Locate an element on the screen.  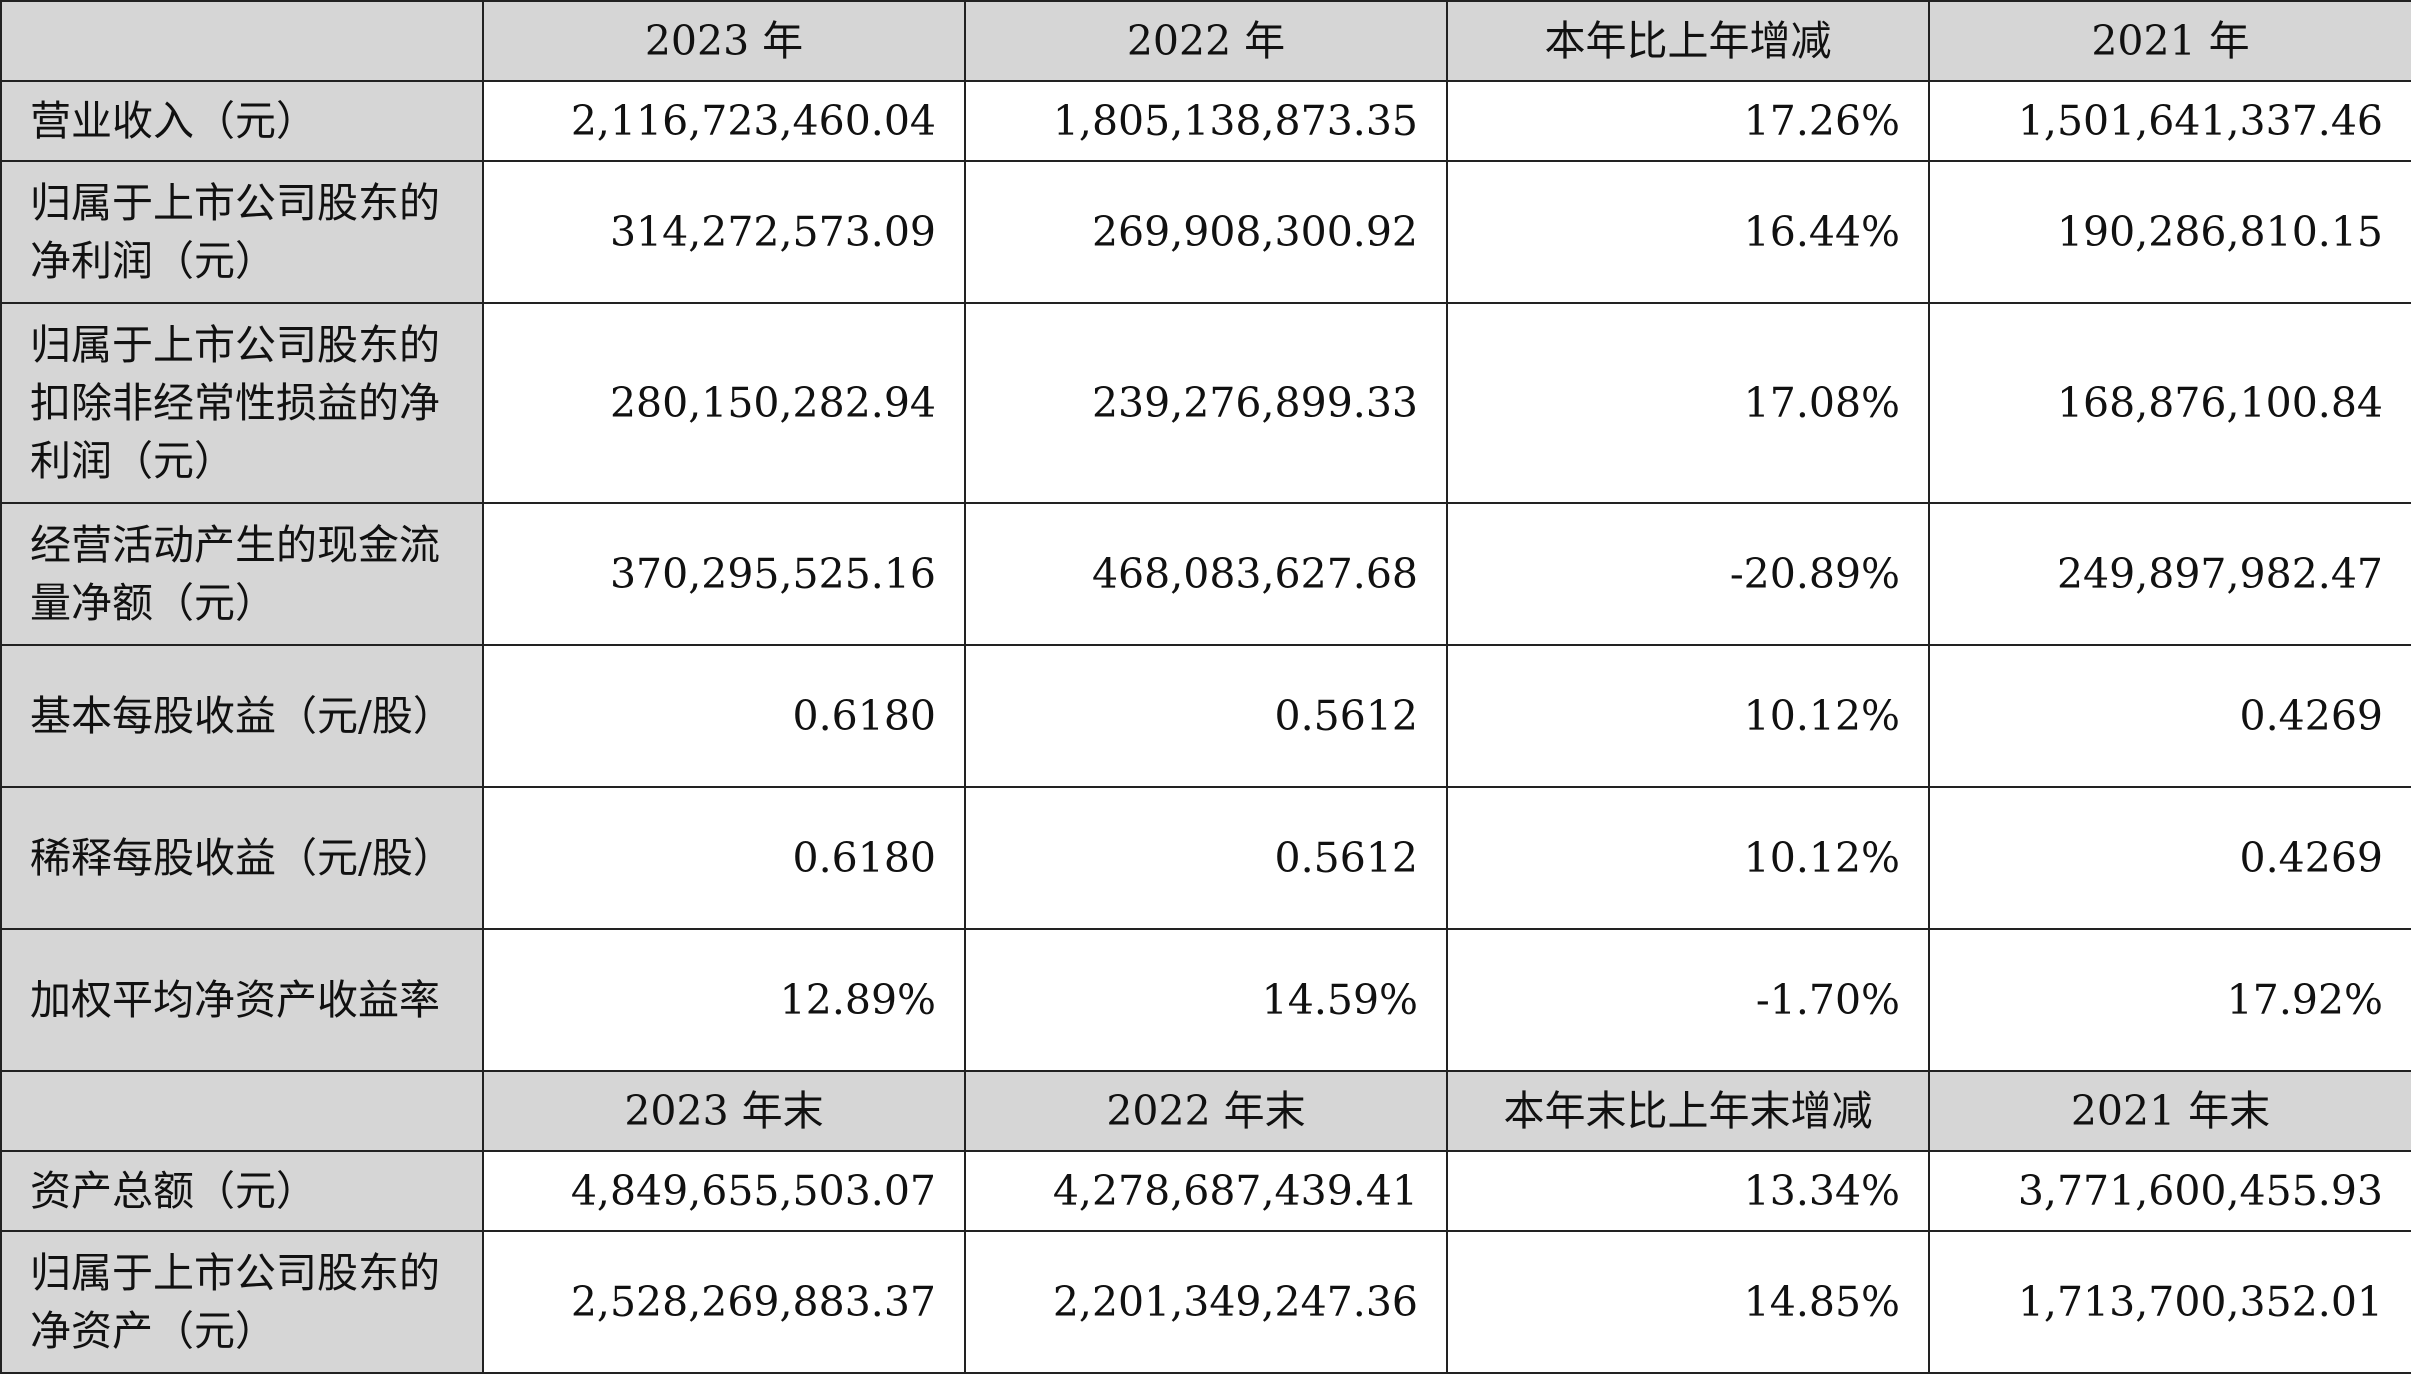
value-2023: 370,295,525.16 is located at coordinates (724, 574).